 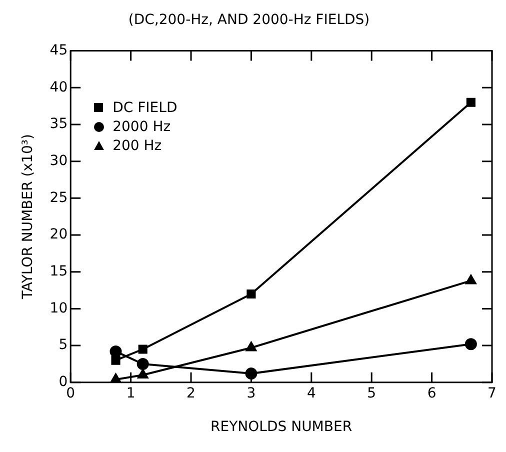 I want to click on x-tick-label: 7, so click(x=492, y=393).